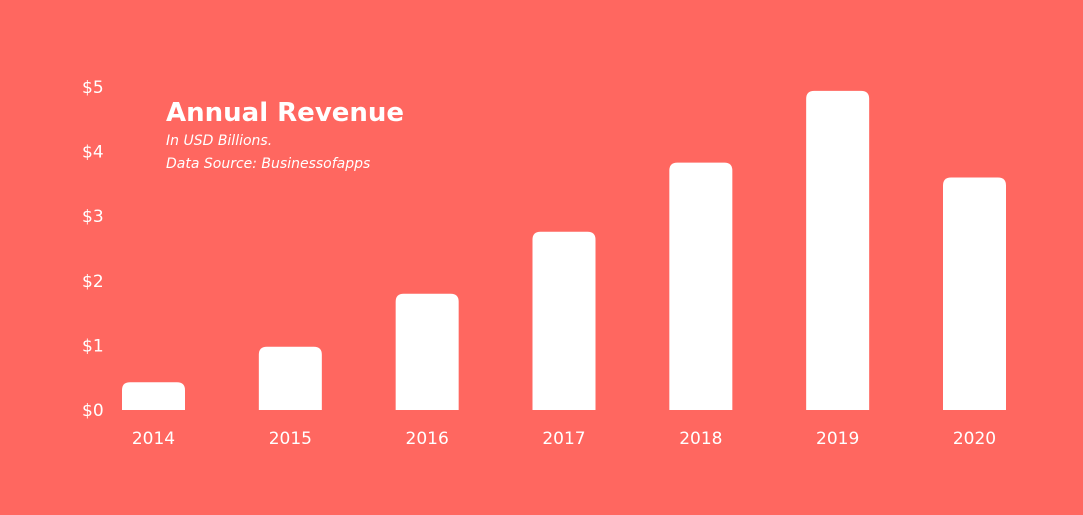 The height and width of the screenshot is (515, 1083). What do you see at coordinates (290, 439) in the screenshot?
I see `x-tick-label: 2015` at bounding box center [290, 439].